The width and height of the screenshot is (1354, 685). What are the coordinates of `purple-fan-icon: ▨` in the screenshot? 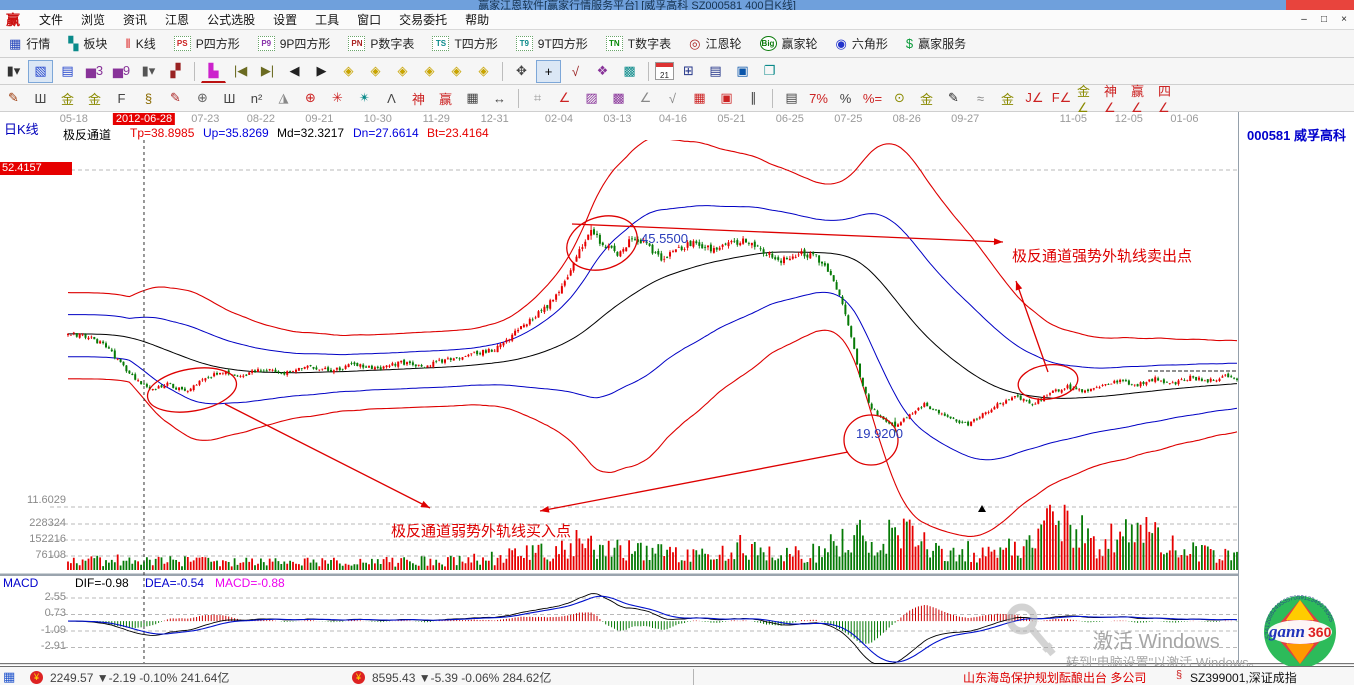 It's located at (591, 97).